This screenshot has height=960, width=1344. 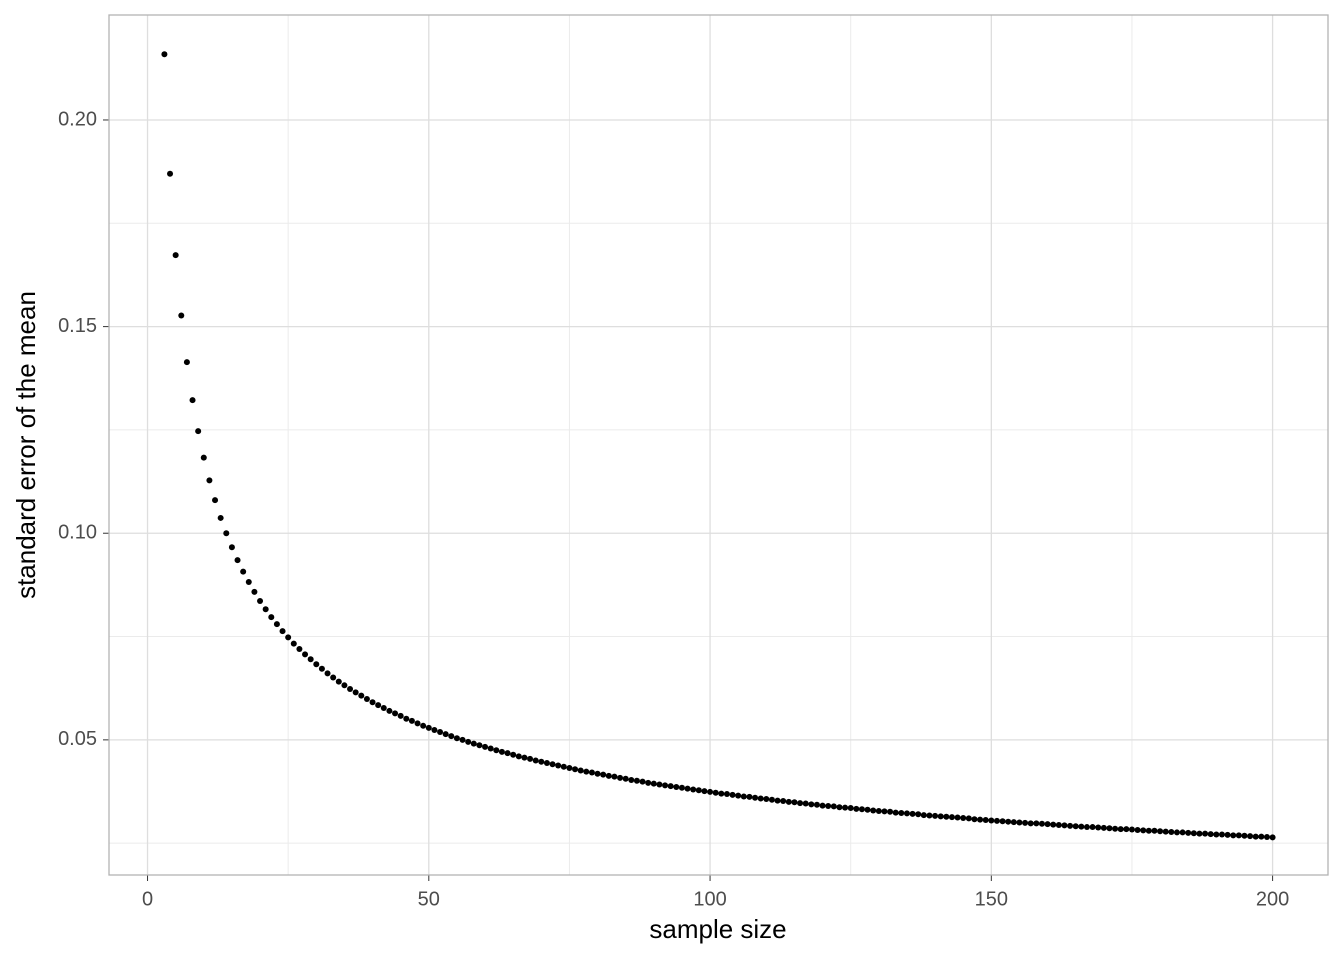 I want to click on x-axis-title: sample size, so click(x=717, y=929).